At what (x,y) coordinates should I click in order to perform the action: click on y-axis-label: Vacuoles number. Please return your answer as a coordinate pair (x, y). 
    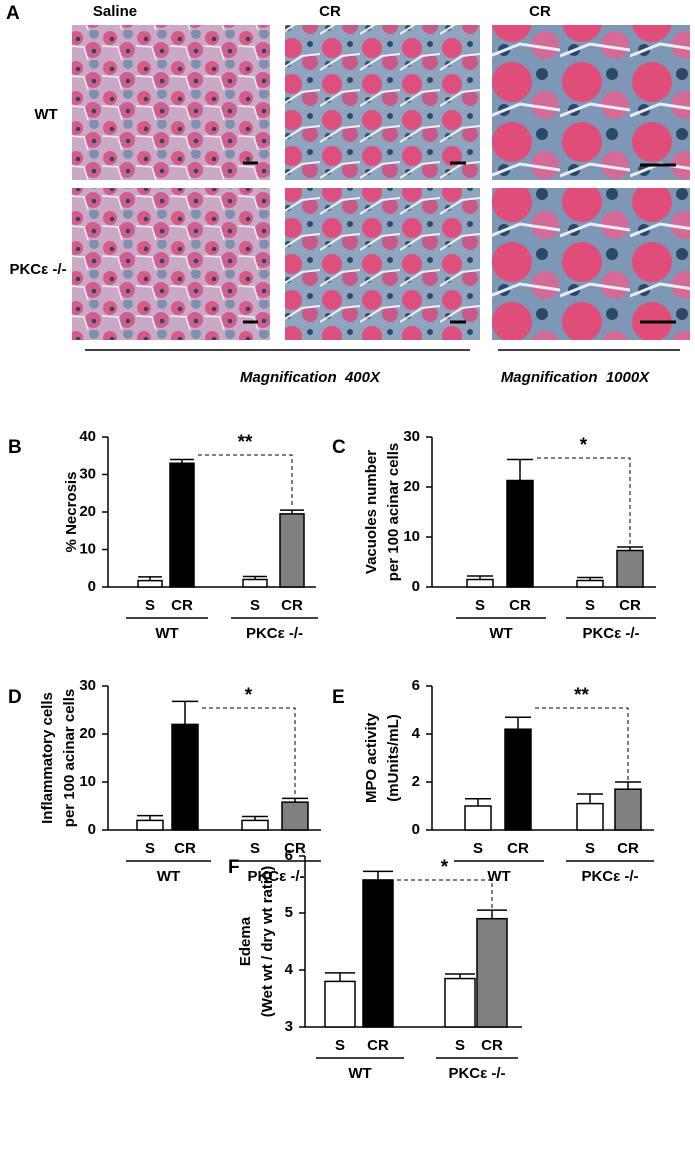
    Looking at the image, I should click on (371, 512).